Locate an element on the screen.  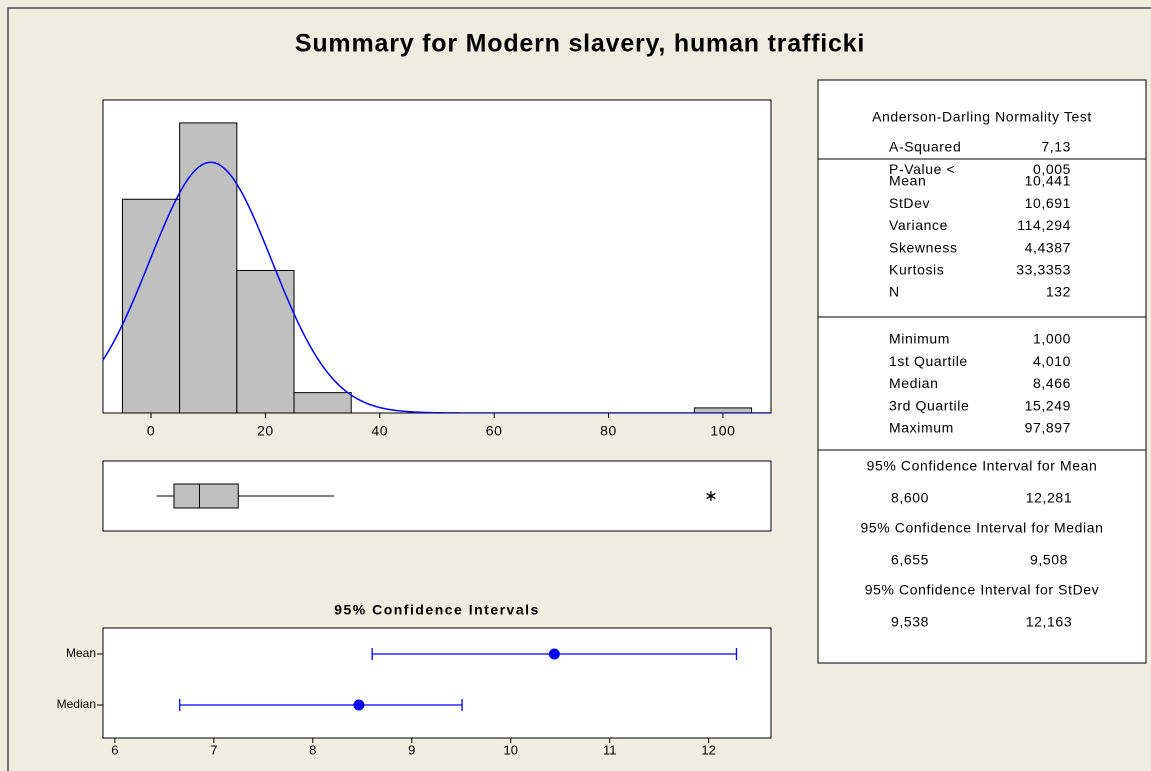
stat-value: 1,000 is located at coordinates (1052, 339).